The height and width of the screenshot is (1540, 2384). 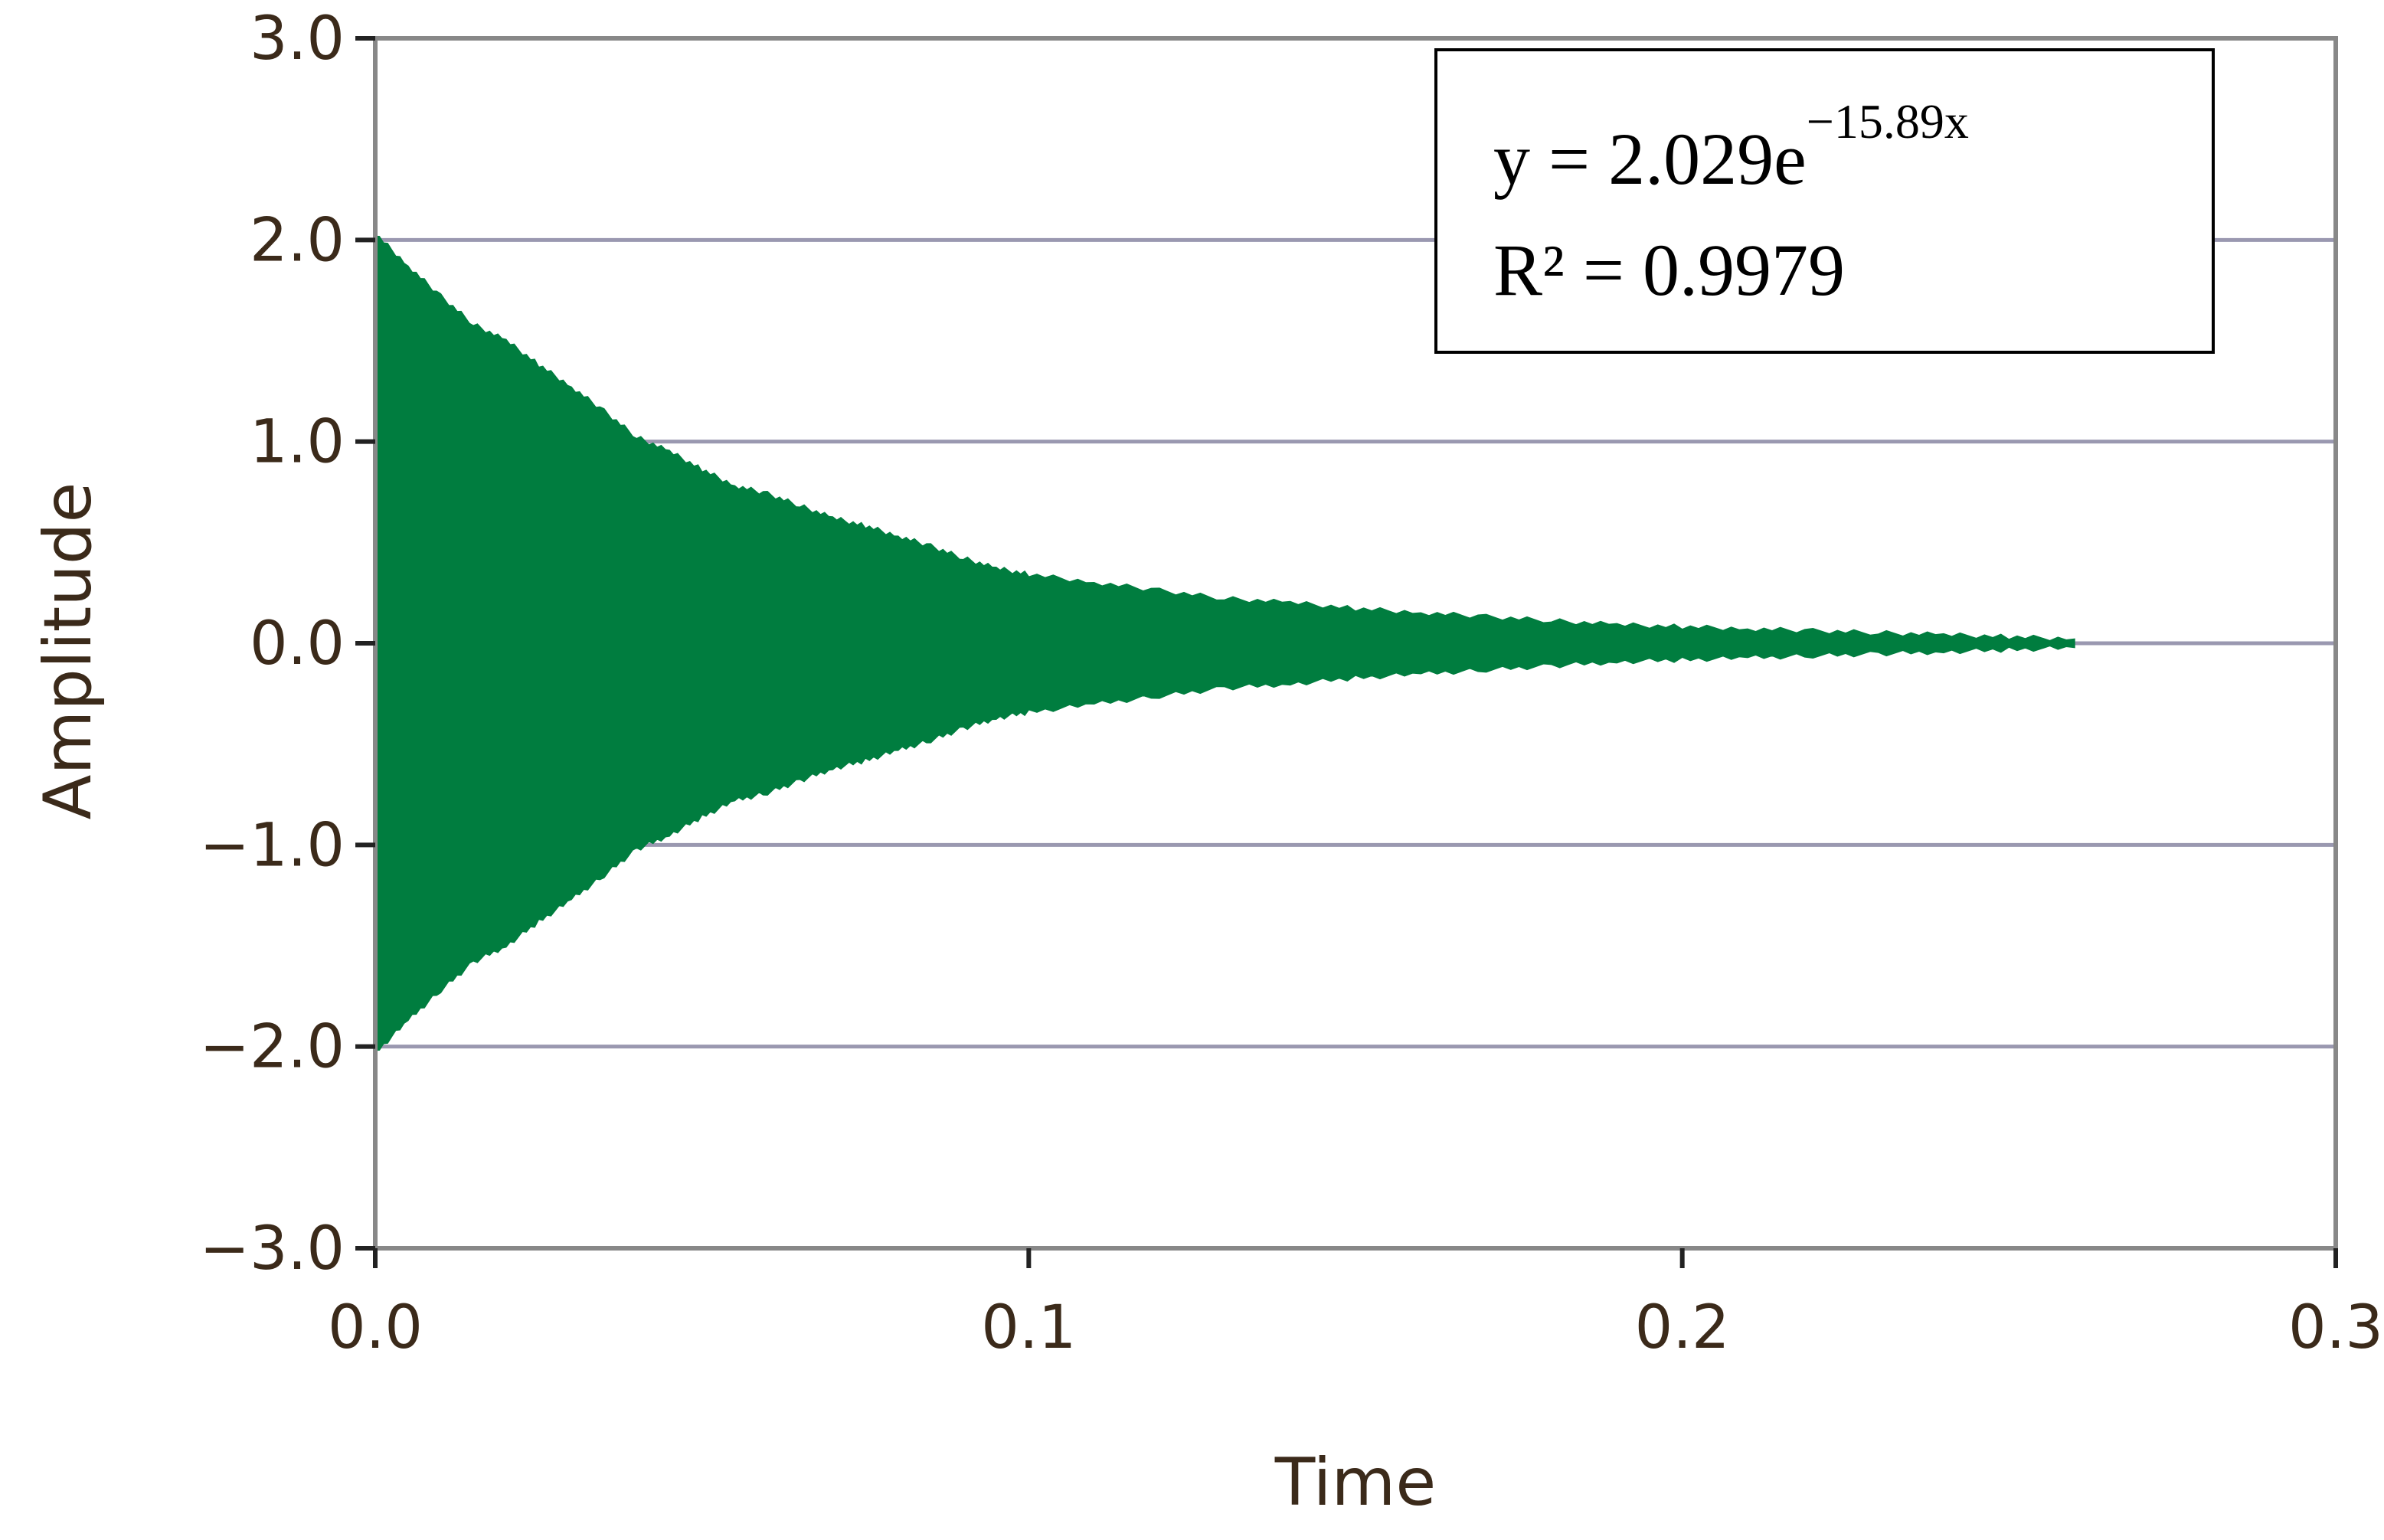 I want to click on x-tick-label: 0.2, so click(x=1682, y=1327).